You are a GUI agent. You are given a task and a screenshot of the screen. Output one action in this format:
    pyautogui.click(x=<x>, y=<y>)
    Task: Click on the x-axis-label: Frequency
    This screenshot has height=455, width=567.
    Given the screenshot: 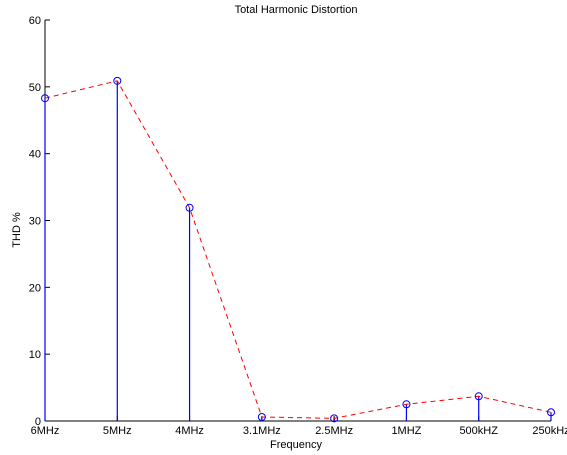 What is the action you would take?
    pyautogui.click(x=296, y=445)
    